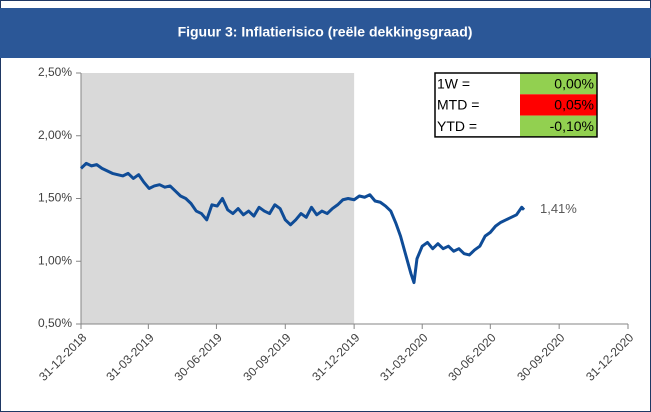  What do you see at coordinates (572, 126) in the screenshot?
I see `table-value: -0,10%` at bounding box center [572, 126].